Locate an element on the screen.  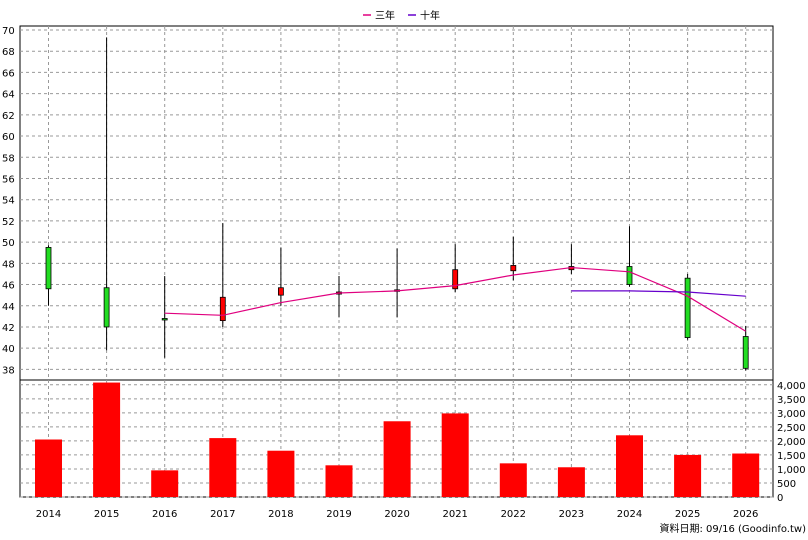
x-tick-label: 2026 is located at coordinates (745, 514).